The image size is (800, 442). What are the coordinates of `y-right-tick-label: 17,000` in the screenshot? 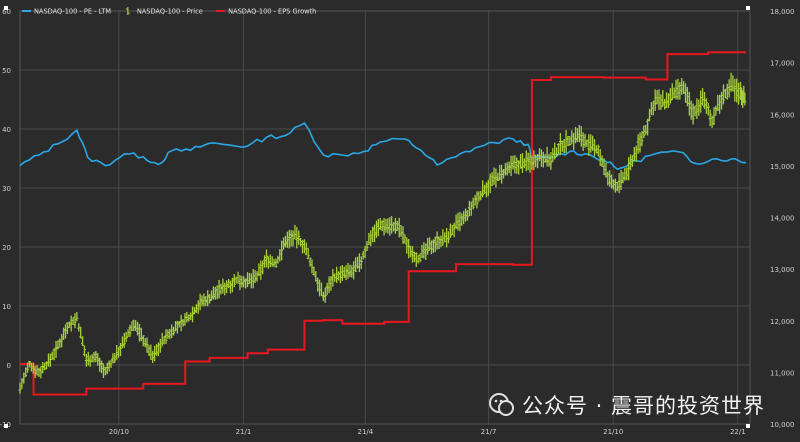 It's located at (782, 64).